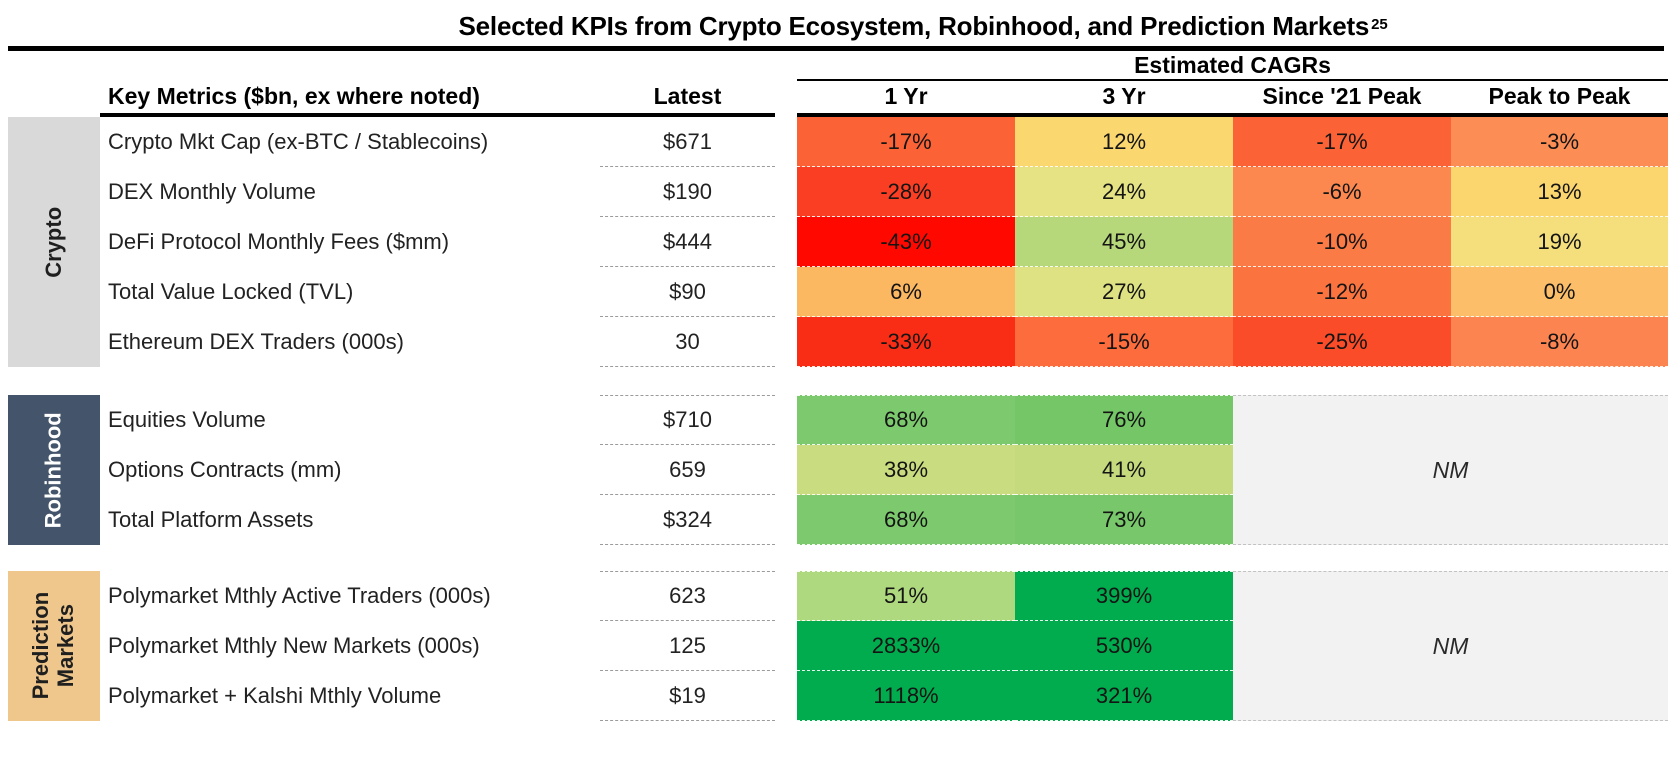 The width and height of the screenshot is (1672, 772). What do you see at coordinates (687, 696) in the screenshot?
I see `latest-cell: $19` at bounding box center [687, 696].